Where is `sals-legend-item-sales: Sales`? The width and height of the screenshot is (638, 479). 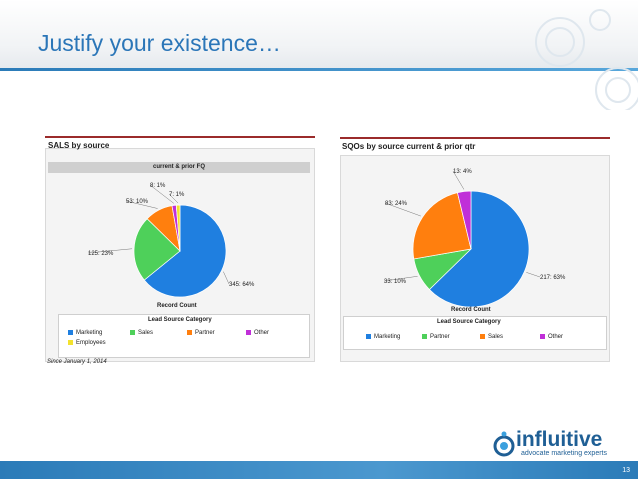
sals-legend-item-sales: Sales is located at coordinates (141, 333).